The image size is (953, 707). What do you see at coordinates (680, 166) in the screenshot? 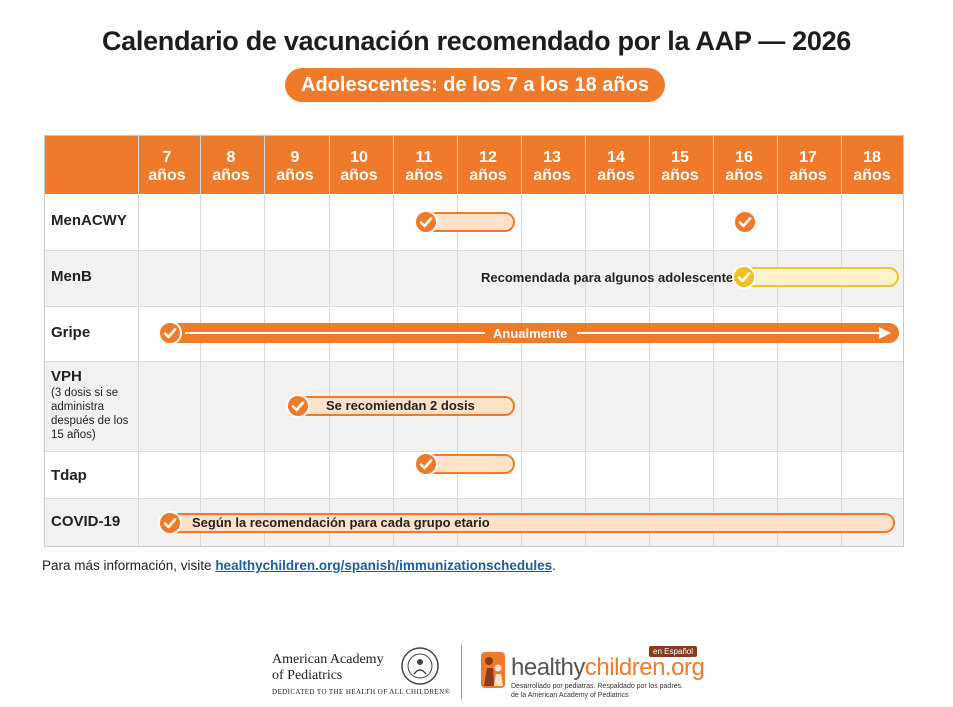
I see `age-header-15: 15 años` at bounding box center [680, 166].